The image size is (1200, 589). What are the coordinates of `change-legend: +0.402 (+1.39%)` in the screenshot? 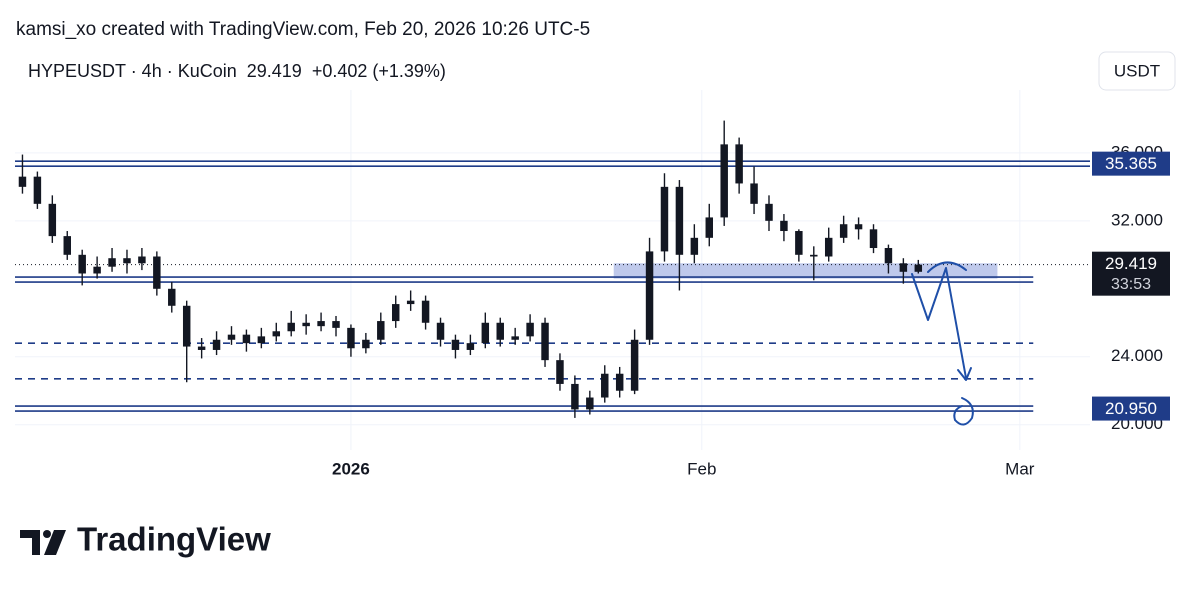 It's located at (379, 71).